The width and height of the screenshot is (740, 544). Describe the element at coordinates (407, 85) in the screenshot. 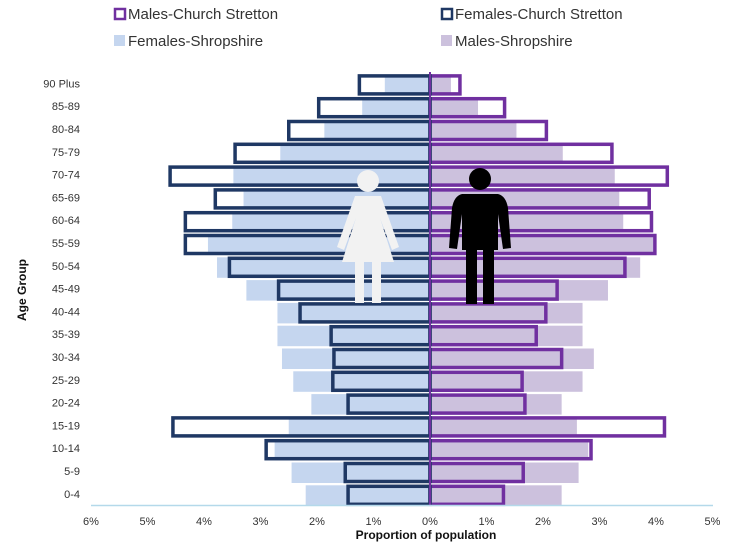

I see `bar-females-shropshire-90 Plus` at that location.